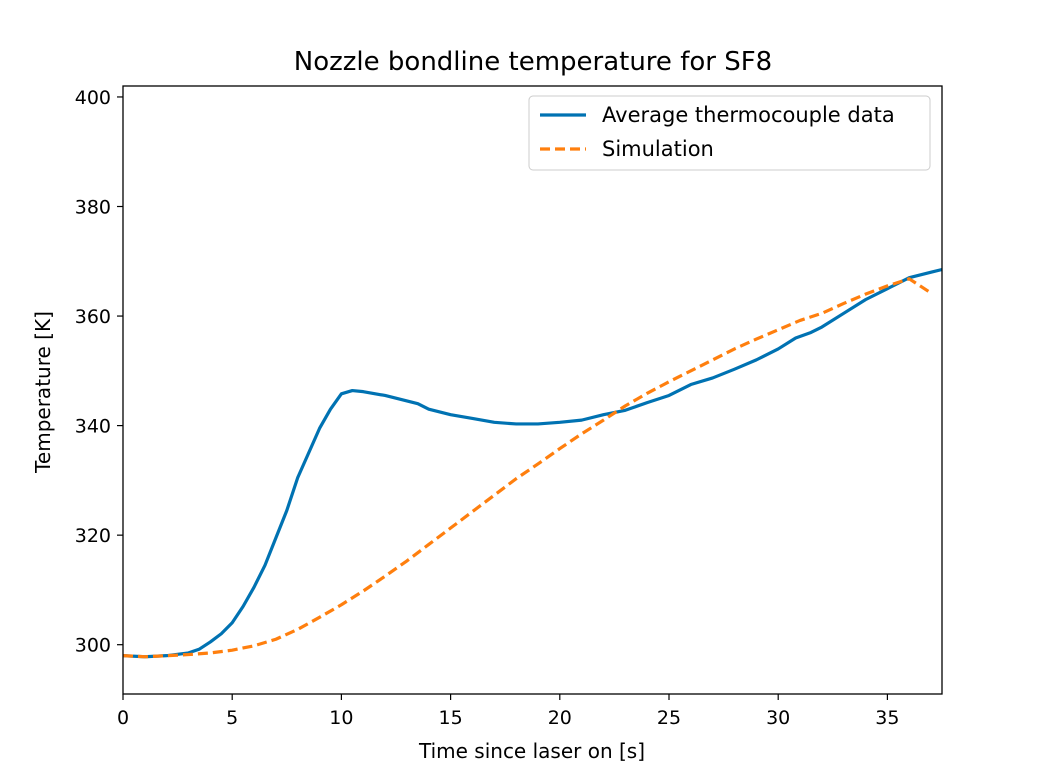 This screenshot has height=780, width=1044. Describe the element at coordinates (658, 149) in the screenshot. I see `legend-label-simulation: Simulation` at that location.